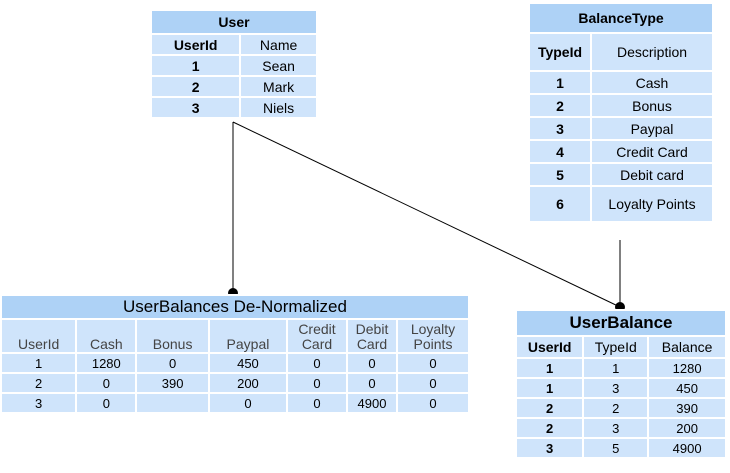  I want to click on table-row: 3 Niels, so click(234, 107).